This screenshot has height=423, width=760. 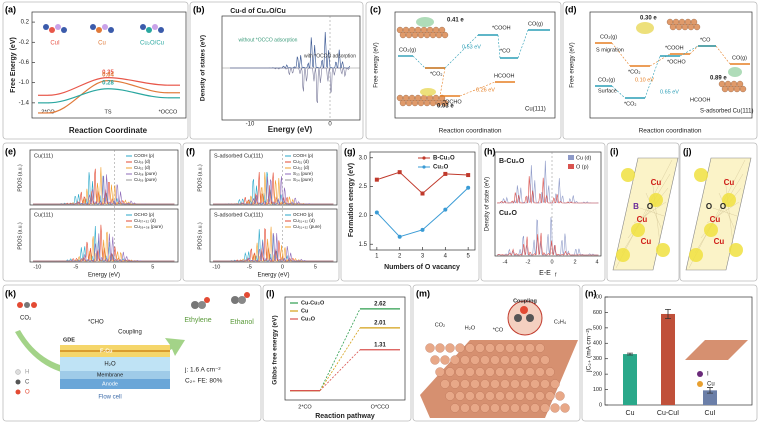 I want to click on label: 0.65 eV, so click(x=669, y=92).